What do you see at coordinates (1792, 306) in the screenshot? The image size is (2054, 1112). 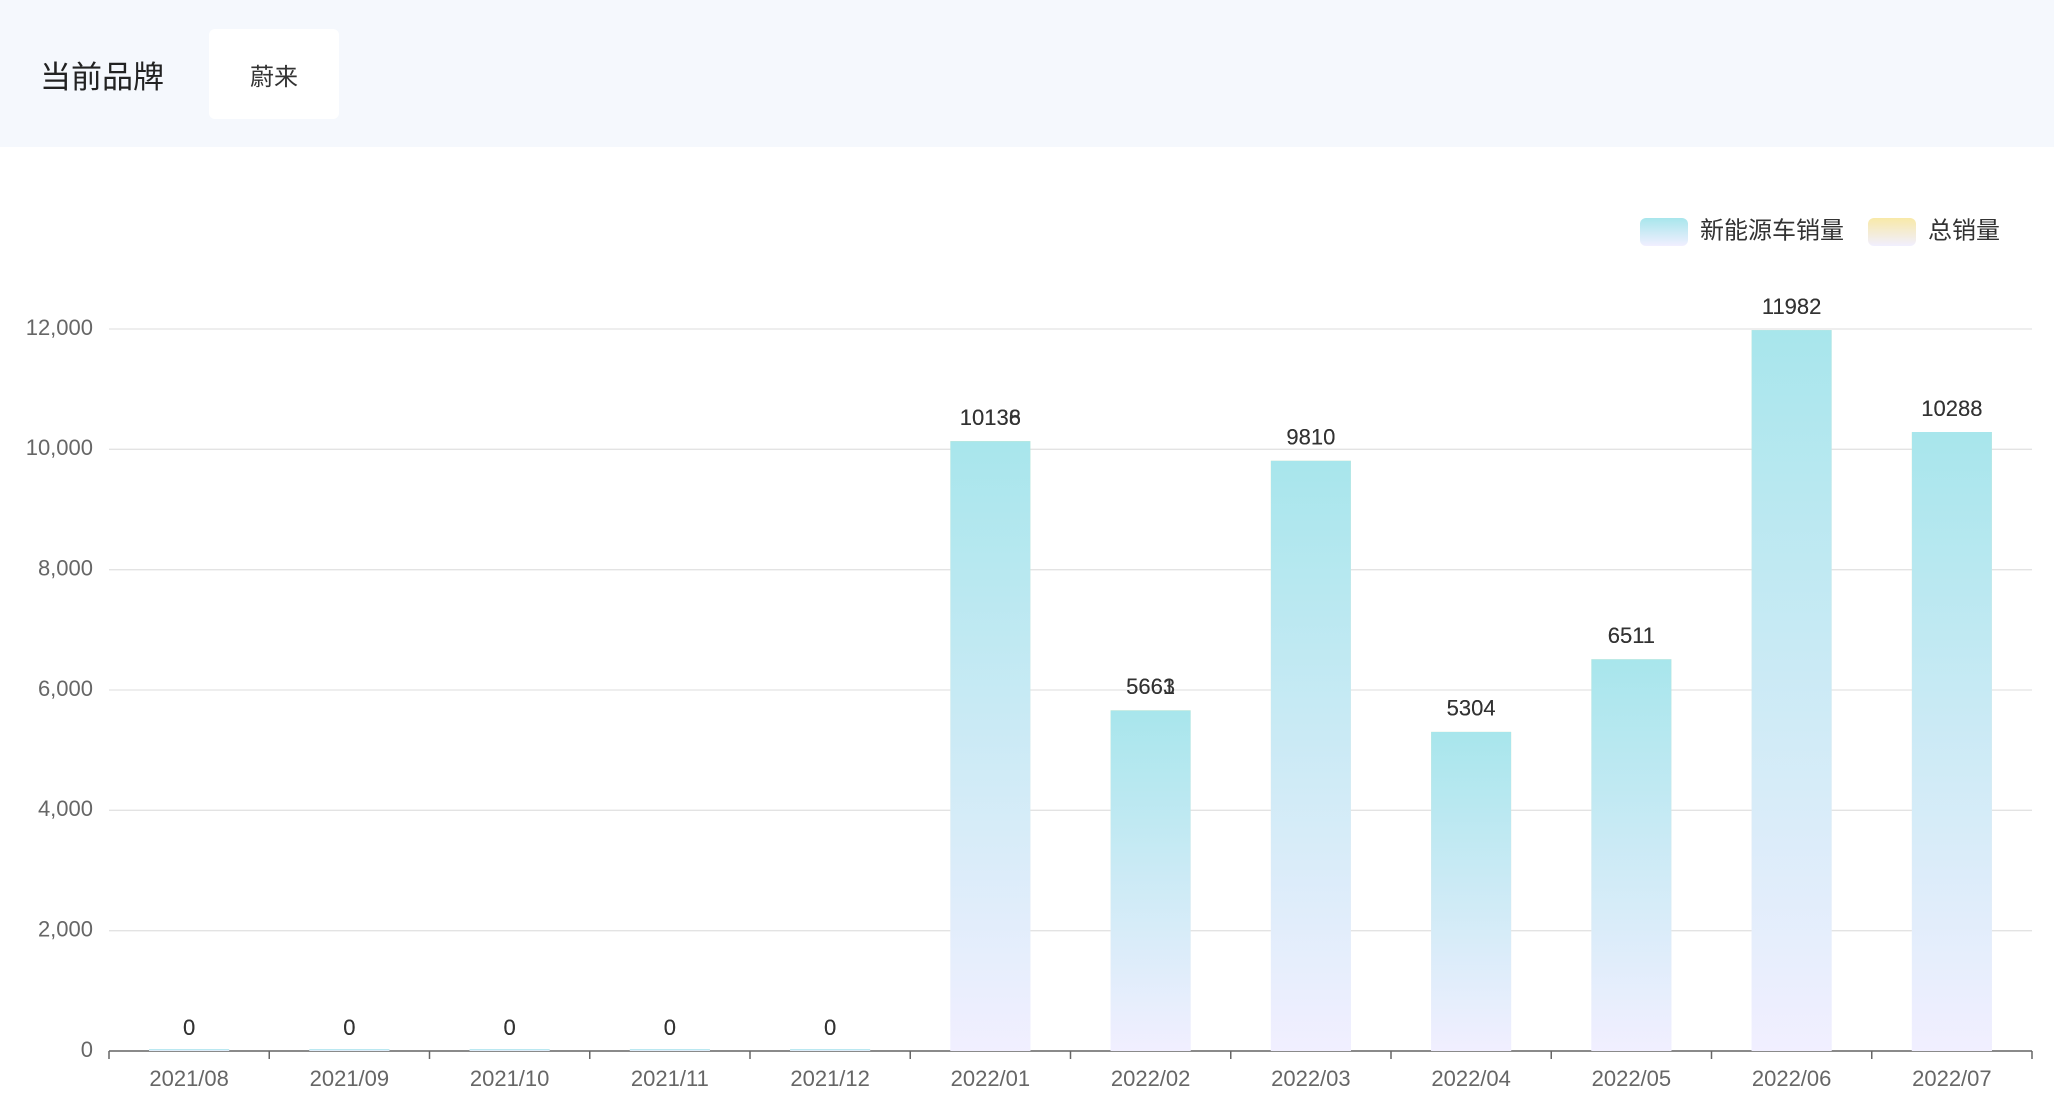 I see `data-label: 11982` at bounding box center [1792, 306].